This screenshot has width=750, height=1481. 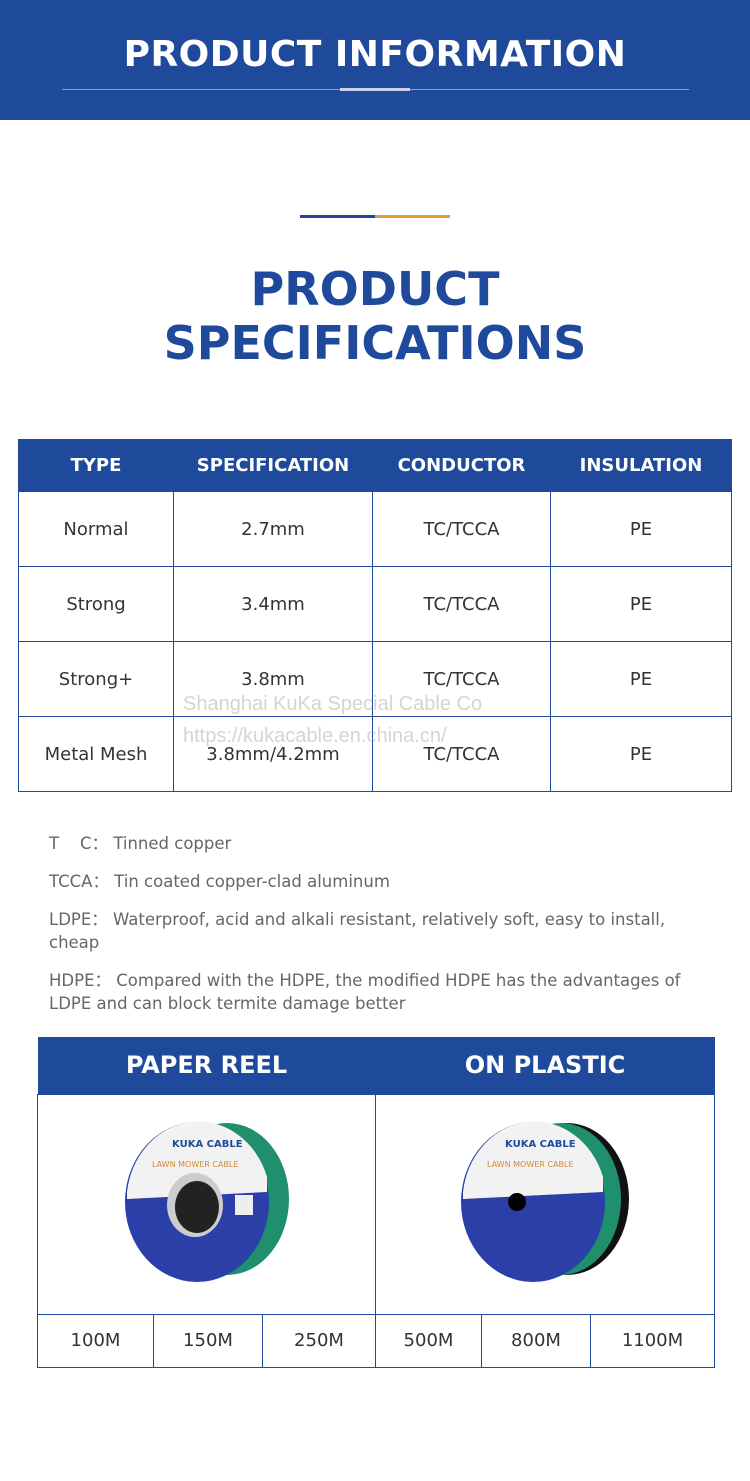 I want to click on table-row: Strong 3.4mm TC/TCCA PE, so click(x=375, y=604).